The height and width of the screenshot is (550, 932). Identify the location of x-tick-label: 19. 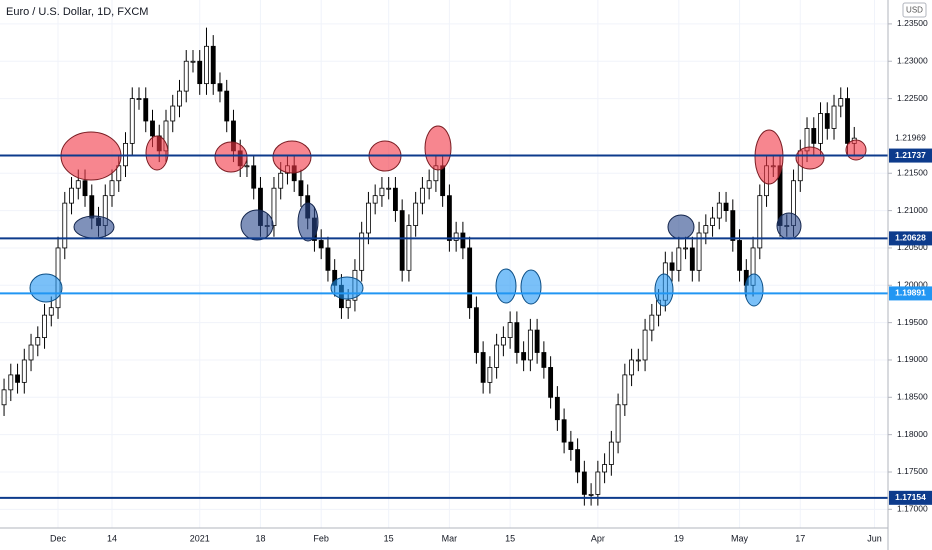
(679, 538).